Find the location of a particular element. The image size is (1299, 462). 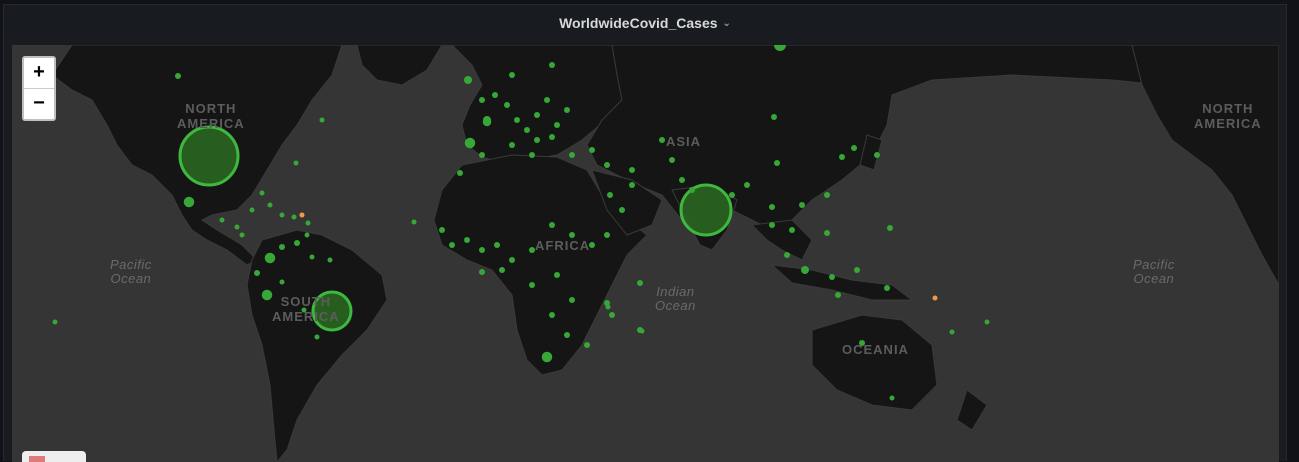

label-asia: ASIA is located at coordinates (684, 141).